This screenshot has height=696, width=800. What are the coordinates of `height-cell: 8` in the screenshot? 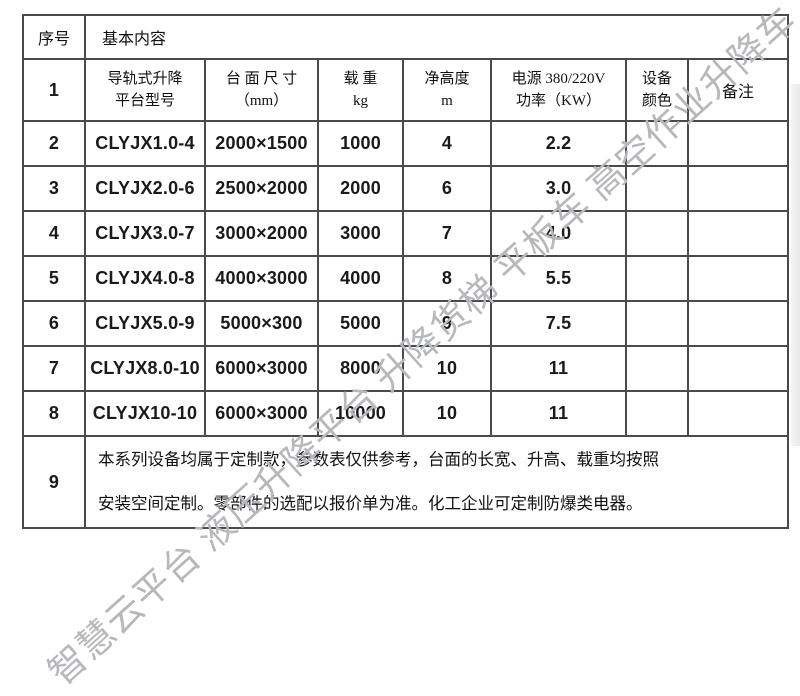 It's located at (447, 278).